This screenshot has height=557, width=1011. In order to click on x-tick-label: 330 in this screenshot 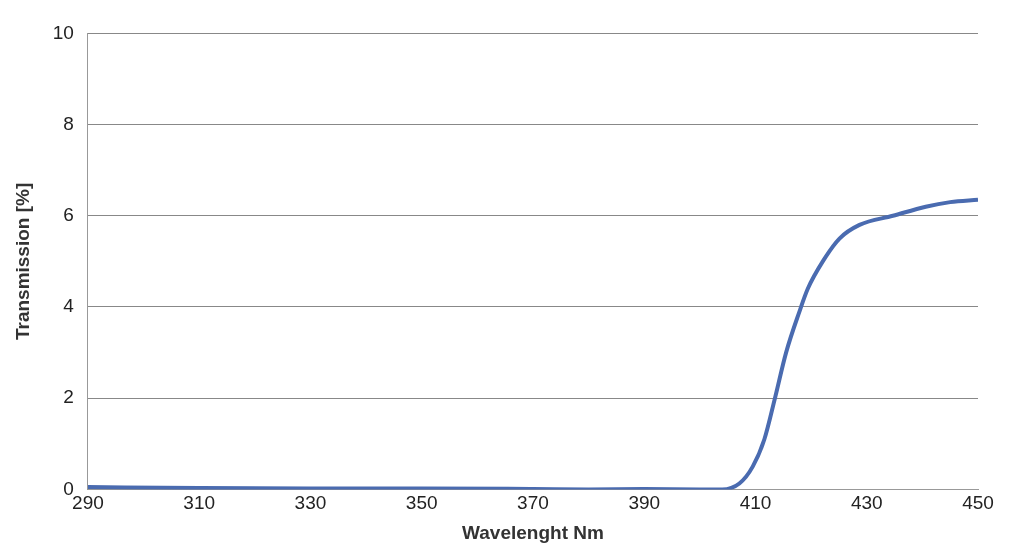, I will do `click(310, 503)`.